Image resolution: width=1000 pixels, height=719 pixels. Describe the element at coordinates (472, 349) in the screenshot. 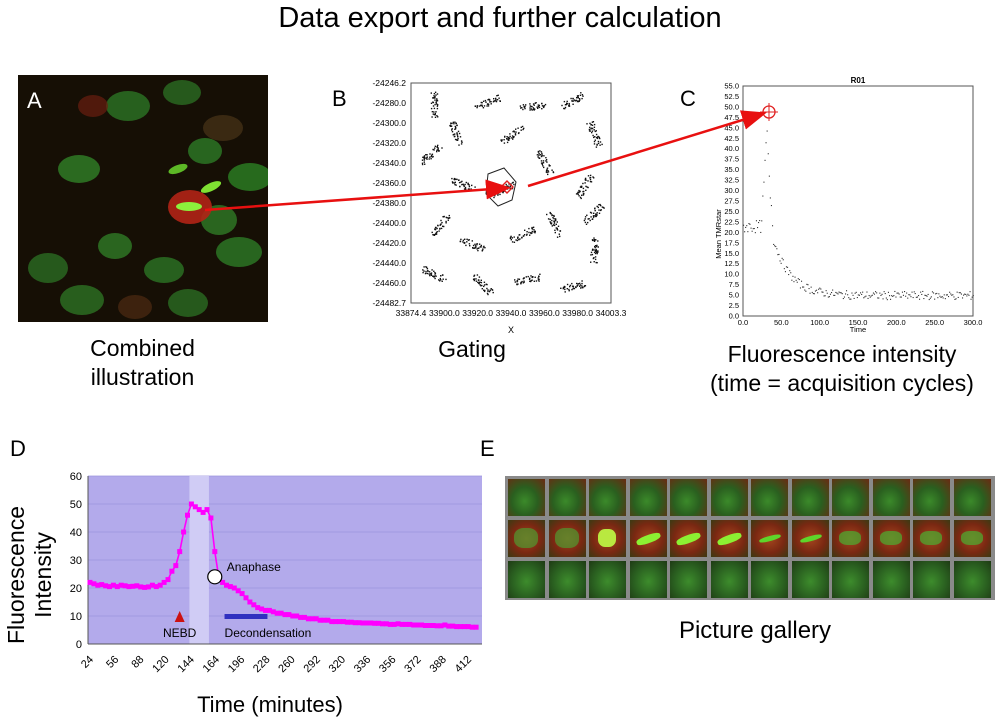

I see `panel-b-caption: Gating` at that location.